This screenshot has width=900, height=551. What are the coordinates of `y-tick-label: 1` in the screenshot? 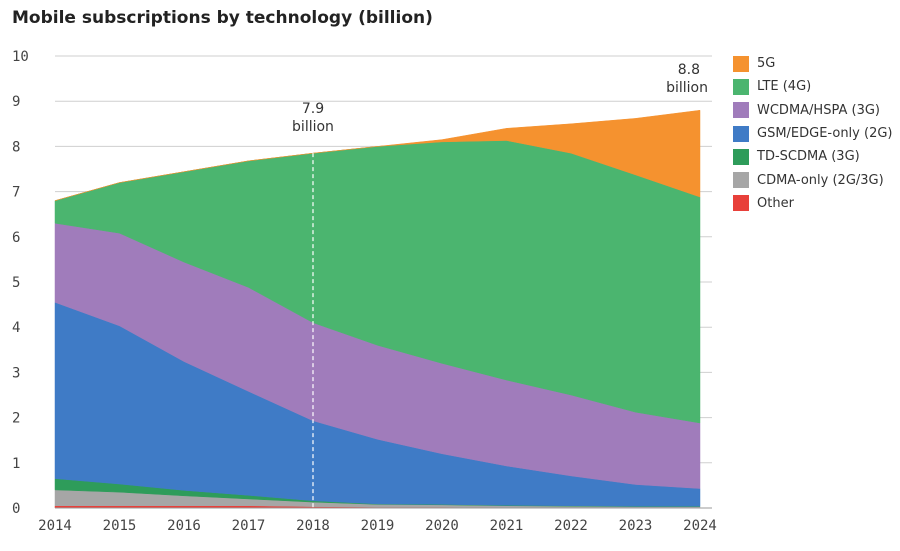 It's located at (16, 464).